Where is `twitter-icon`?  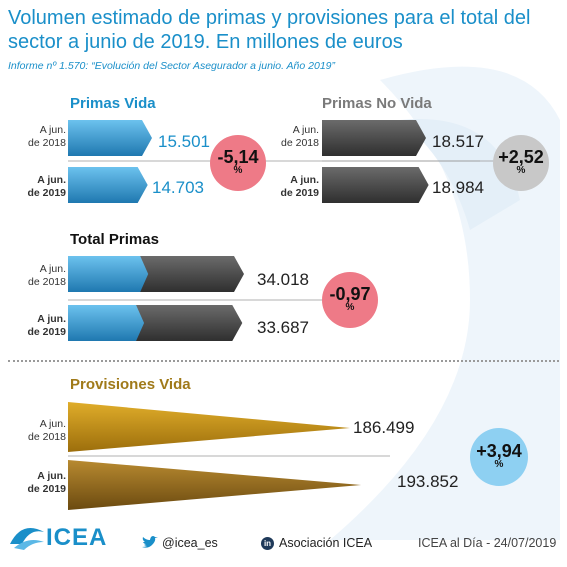
twitter-icon is located at coordinates (150, 542).